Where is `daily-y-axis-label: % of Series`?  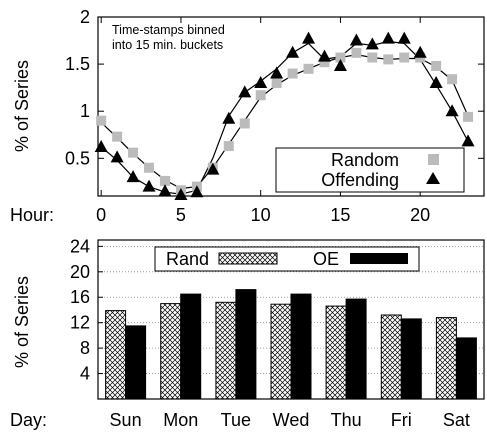
daily-y-axis-label: % of Series is located at coordinates (22, 322).